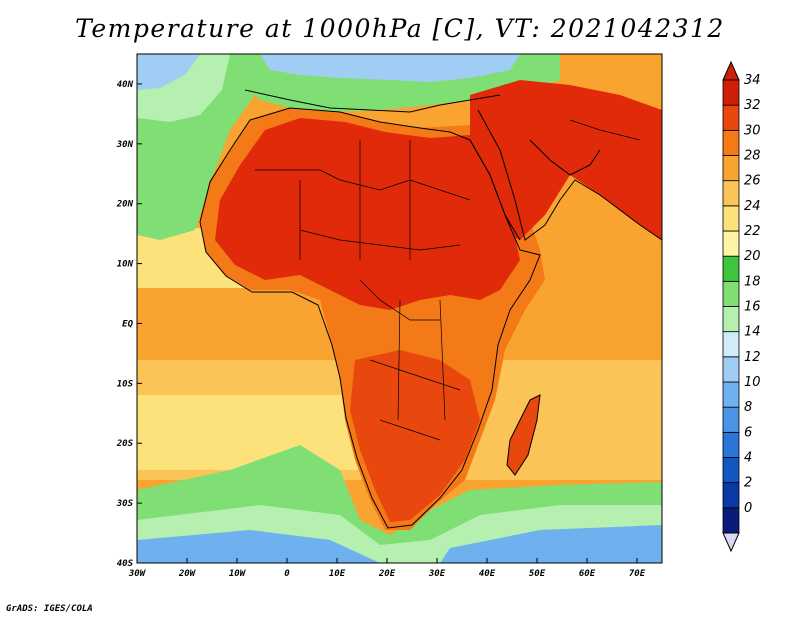  Describe the element at coordinates (287, 574) in the screenshot. I see `lon-tick-label: 0` at that location.